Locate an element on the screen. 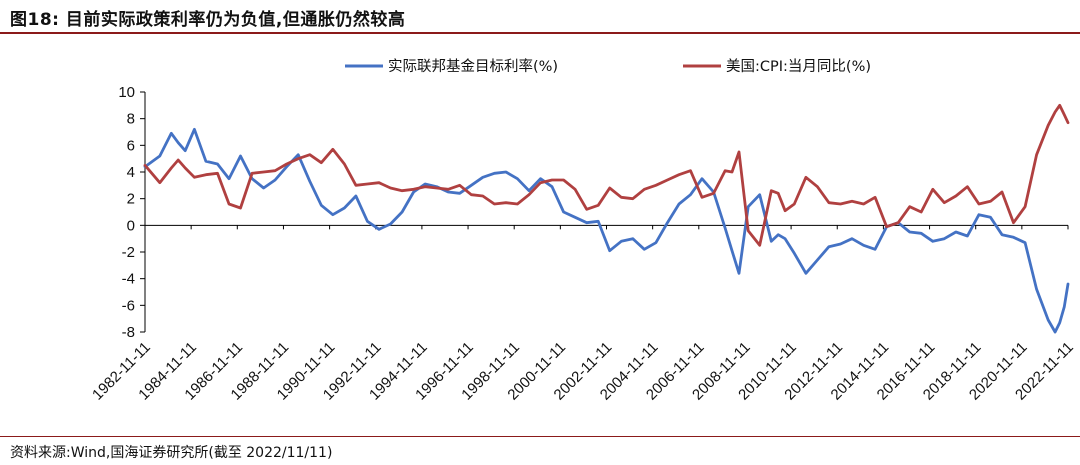 The image size is (1080, 465). y-tick-label: -8 is located at coordinates (128, 332).